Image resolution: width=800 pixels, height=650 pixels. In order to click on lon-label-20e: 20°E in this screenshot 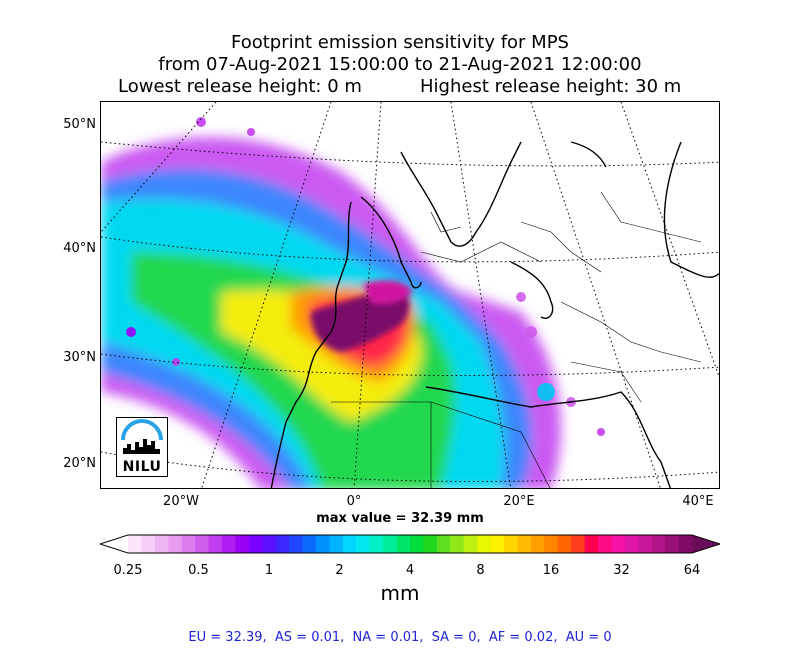, I will do `click(519, 501)`.